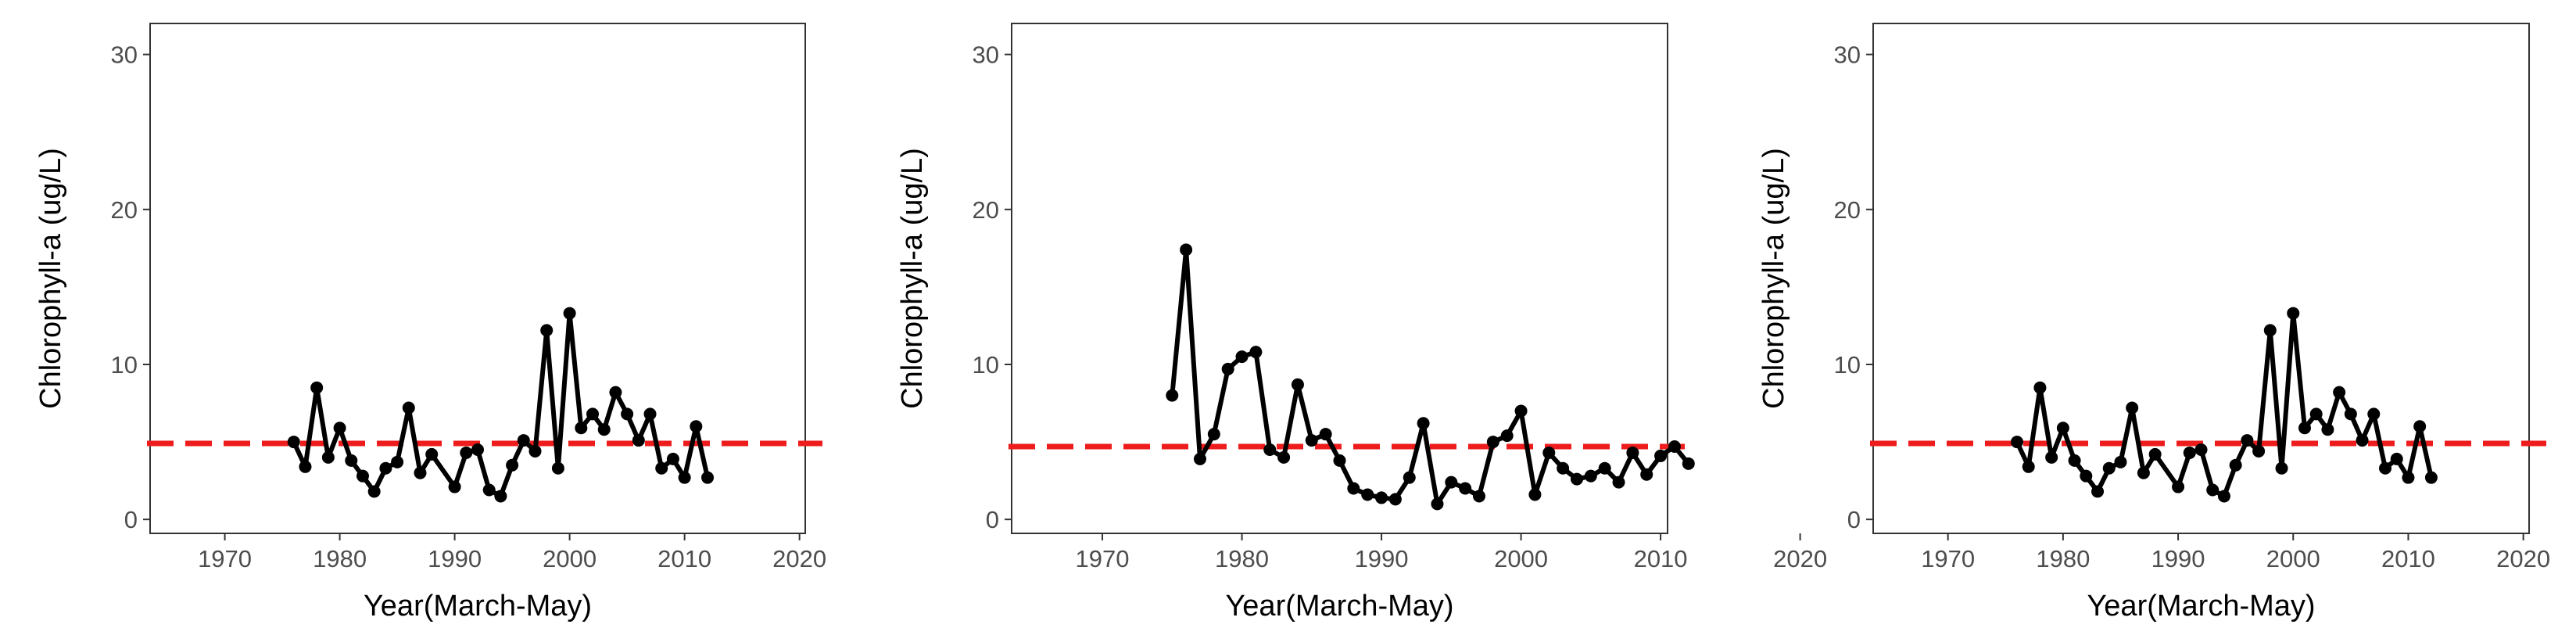 The height and width of the screenshot is (628, 2576). What do you see at coordinates (1521, 559) in the screenshot?
I see `panel-2-x-tick-label: 2000` at bounding box center [1521, 559].